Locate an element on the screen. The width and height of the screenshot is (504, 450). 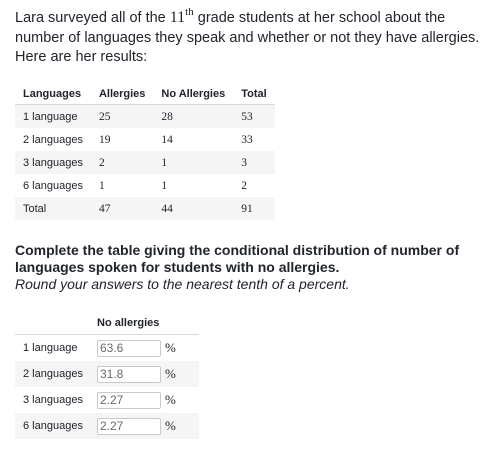
cell-no-allergies: 28 is located at coordinates (193, 116).